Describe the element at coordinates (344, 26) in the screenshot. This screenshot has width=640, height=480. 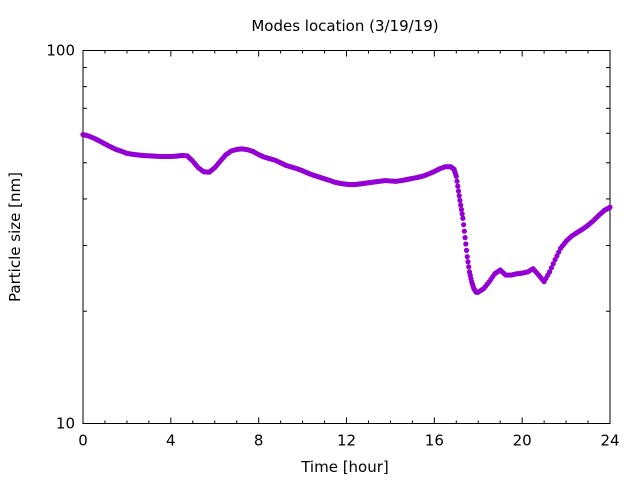
I see `chart-title: Modes location (3/19/19)` at that location.